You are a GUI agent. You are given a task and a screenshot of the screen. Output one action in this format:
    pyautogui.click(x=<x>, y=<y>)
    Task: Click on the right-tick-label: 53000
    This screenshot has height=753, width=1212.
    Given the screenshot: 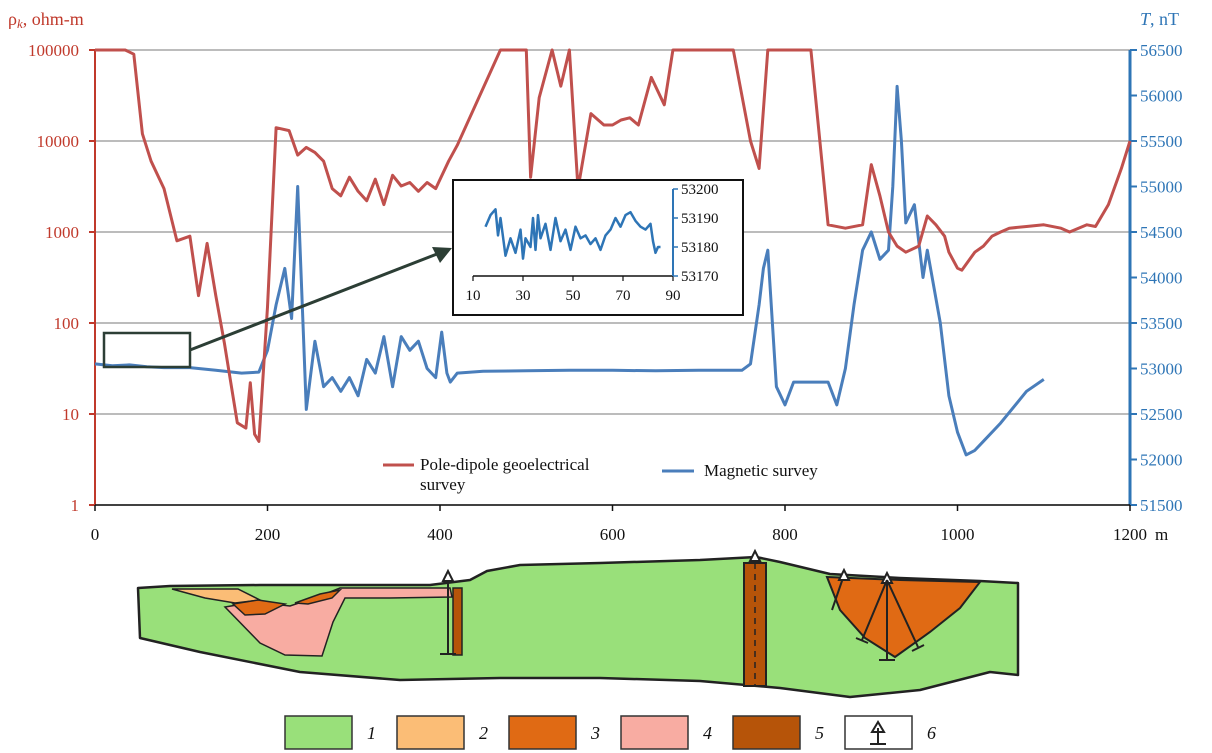 What is the action you would take?
    pyautogui.click(x=1161, y=369)
    